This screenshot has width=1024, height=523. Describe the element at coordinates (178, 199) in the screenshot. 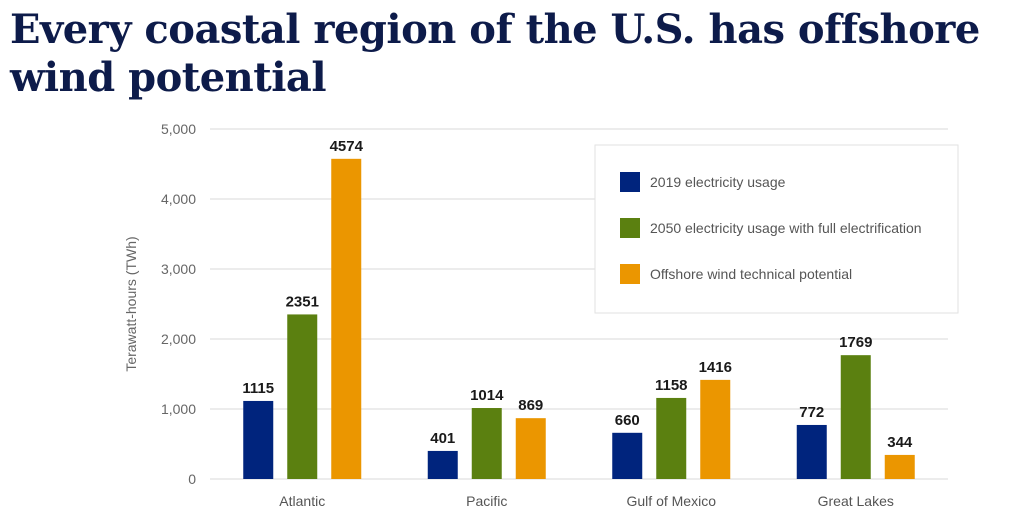

I see `y-tick-label: 4,000` at that location.